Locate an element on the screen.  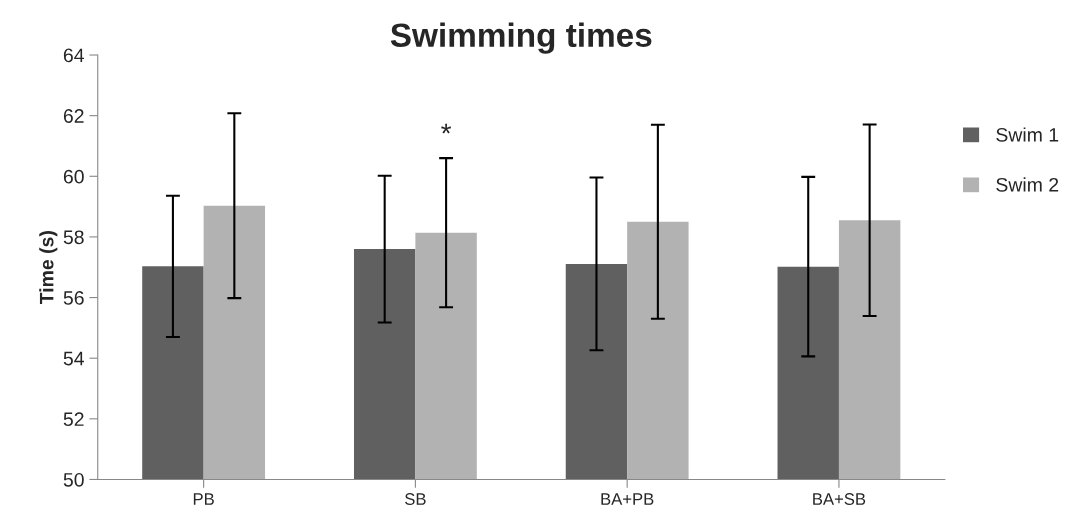
annotation: * is located at coordinates (446, 128).